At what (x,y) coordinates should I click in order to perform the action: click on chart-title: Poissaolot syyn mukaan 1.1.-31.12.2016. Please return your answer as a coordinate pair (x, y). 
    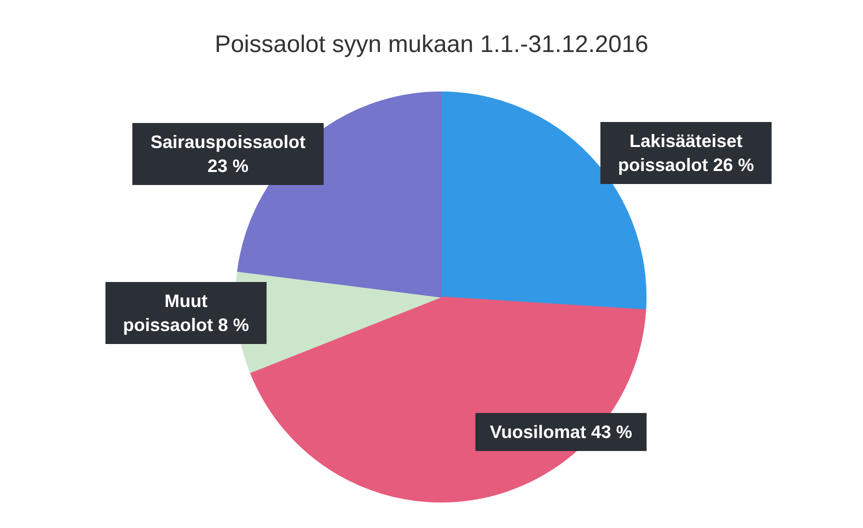
    Looking at the image, I should click on (431, 44).